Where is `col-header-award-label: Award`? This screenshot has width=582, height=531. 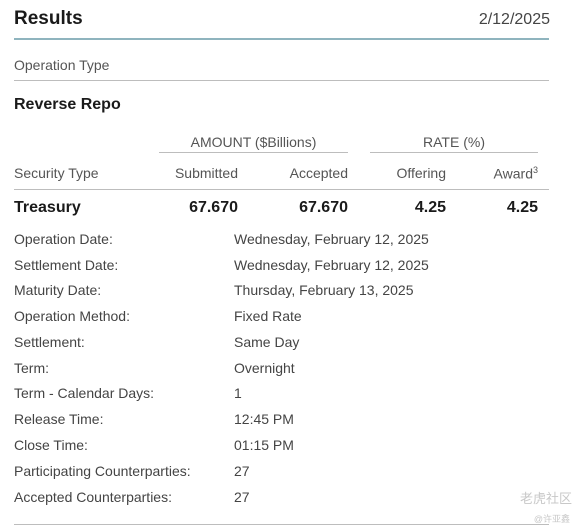
col-header-award-label: Award is located at coordinates (513, 173).